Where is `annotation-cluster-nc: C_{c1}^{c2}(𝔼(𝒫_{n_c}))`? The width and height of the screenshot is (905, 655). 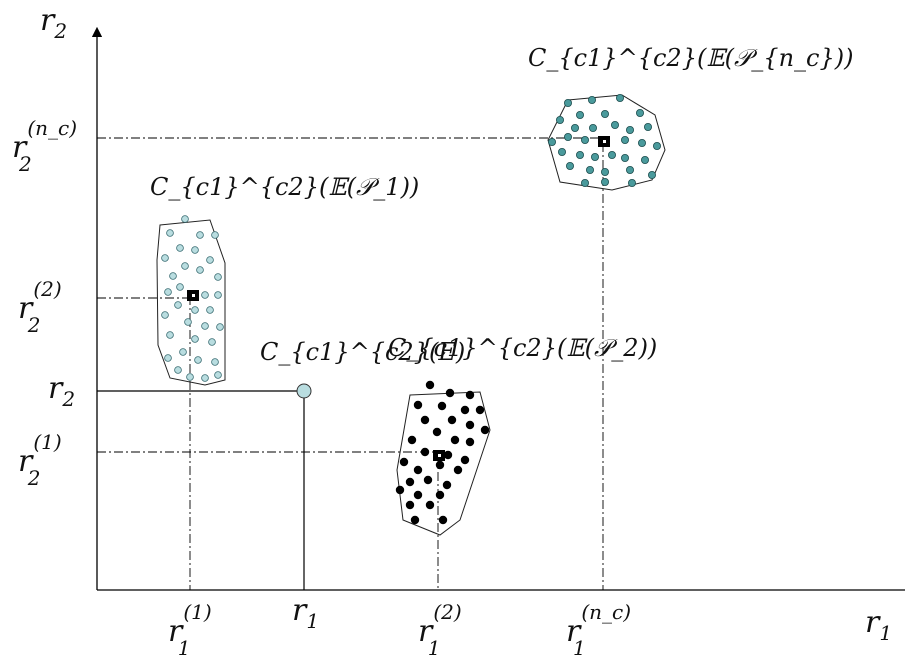
annotation-cluster-nc: C_{c1}^{c2}(𝔼(𝒫_{n_c})) is located at coordinates (690, 58).